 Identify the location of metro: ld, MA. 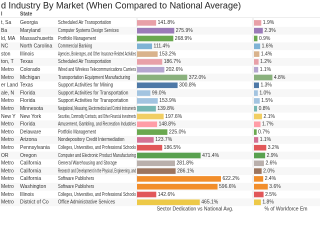
(8, 39).